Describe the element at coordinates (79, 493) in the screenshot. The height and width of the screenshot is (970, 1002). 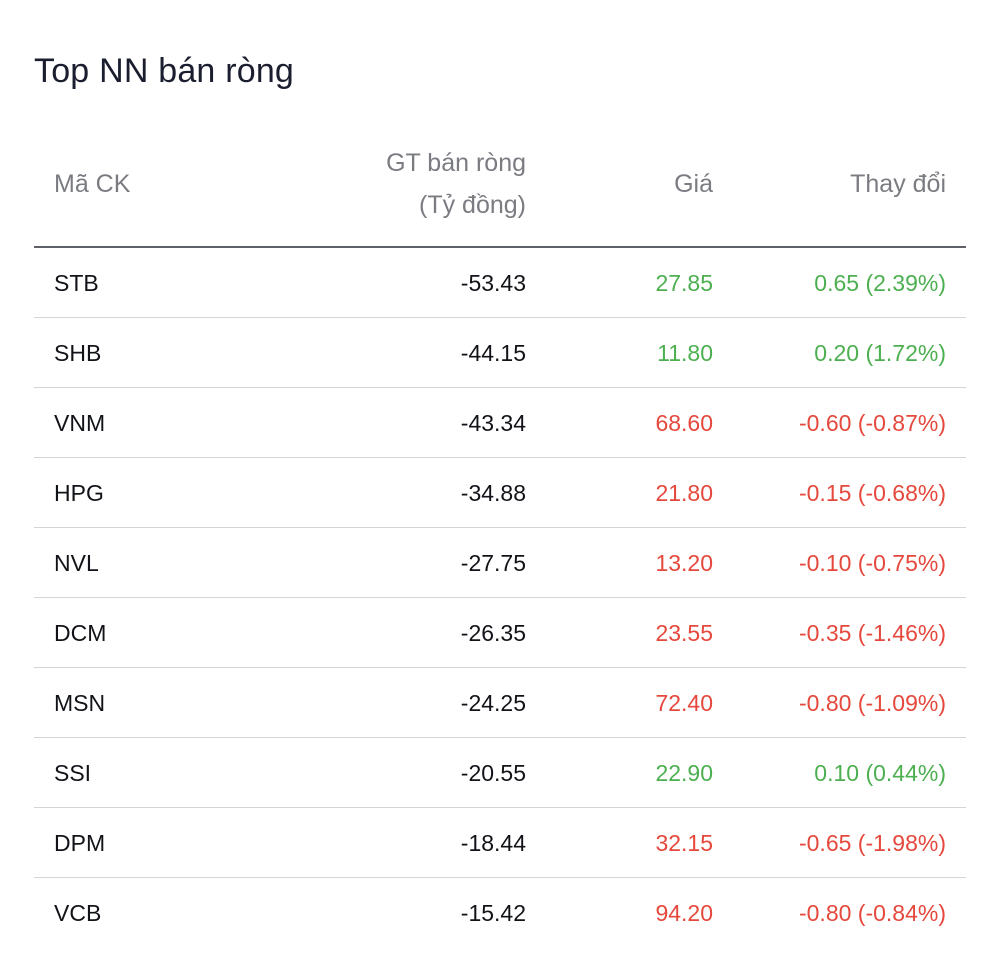
I see `stock-code: HPG` at that location.